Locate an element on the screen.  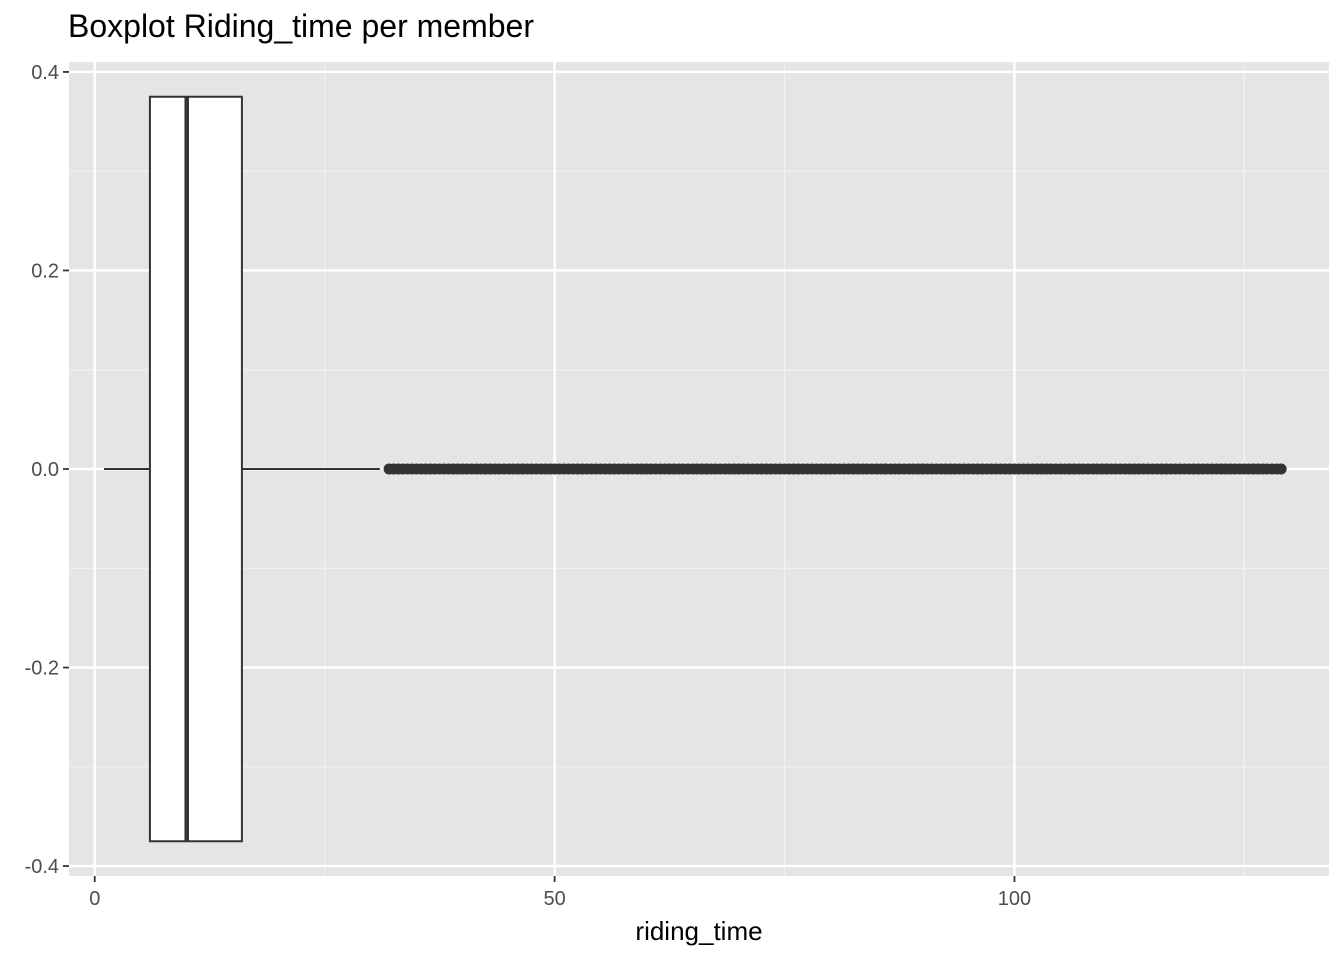
y-tick-label: 0.2 is located at coordinates (45, 271).